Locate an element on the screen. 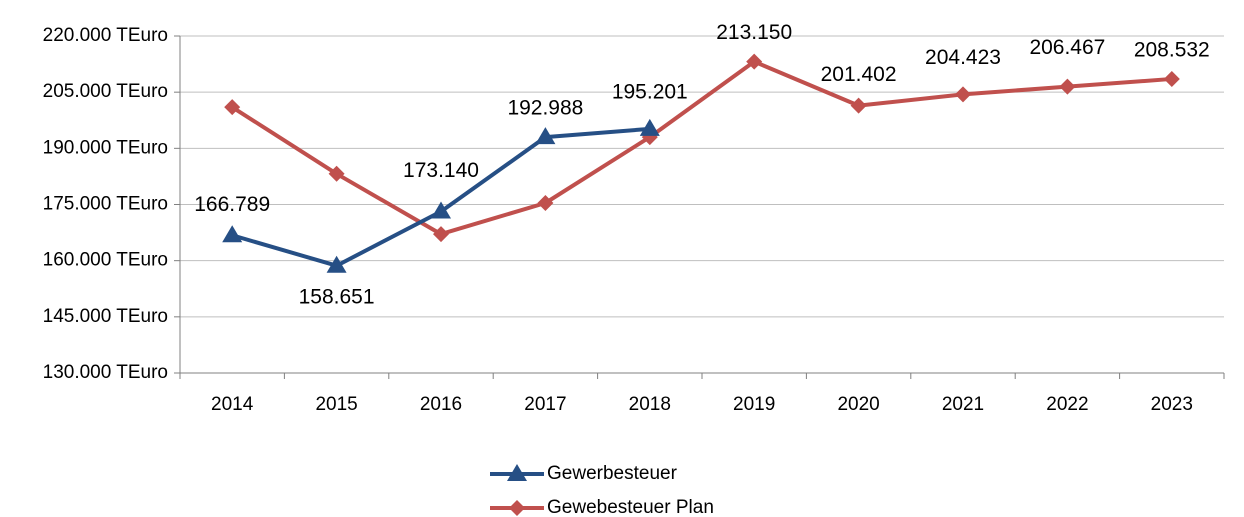  legend-item: Gewerbesteuer is located at coordinates (584, 473).